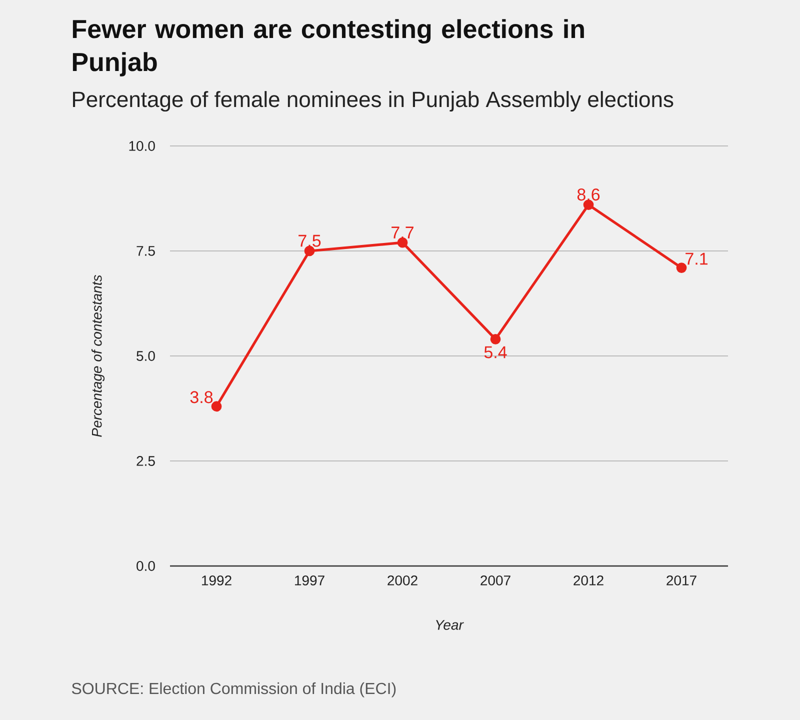  I want to click on chart-title: Fewer women are contesting elections in Punjab, so click(328, 47).